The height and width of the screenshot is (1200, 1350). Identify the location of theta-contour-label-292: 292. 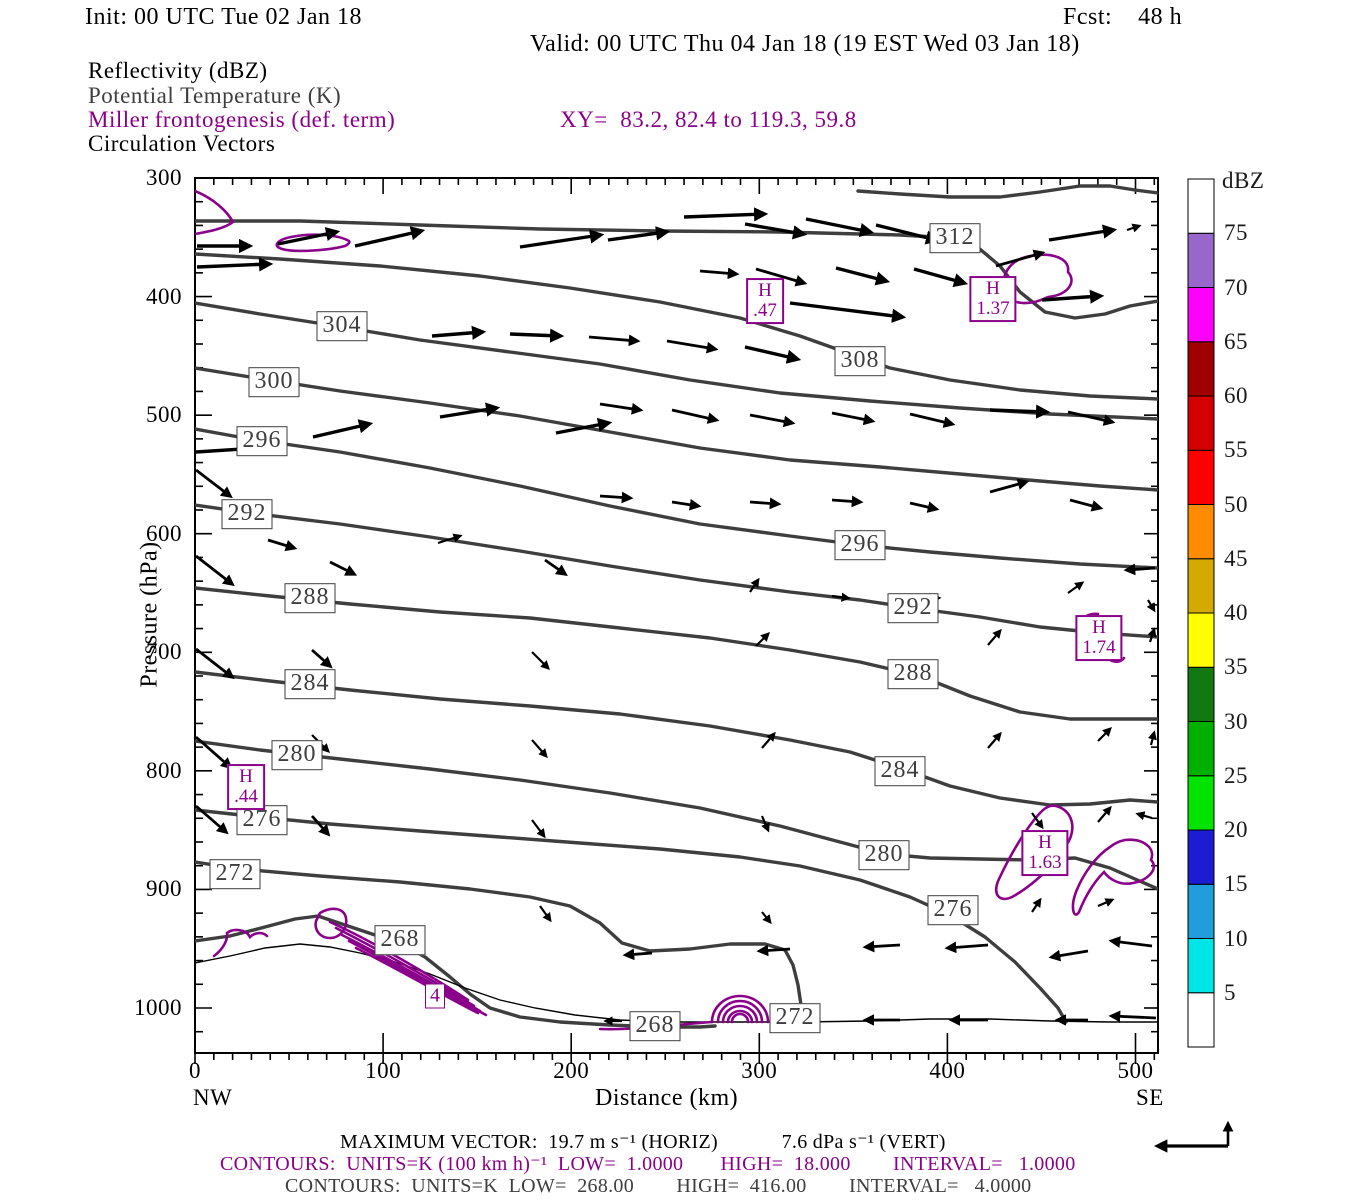
(913, 608).